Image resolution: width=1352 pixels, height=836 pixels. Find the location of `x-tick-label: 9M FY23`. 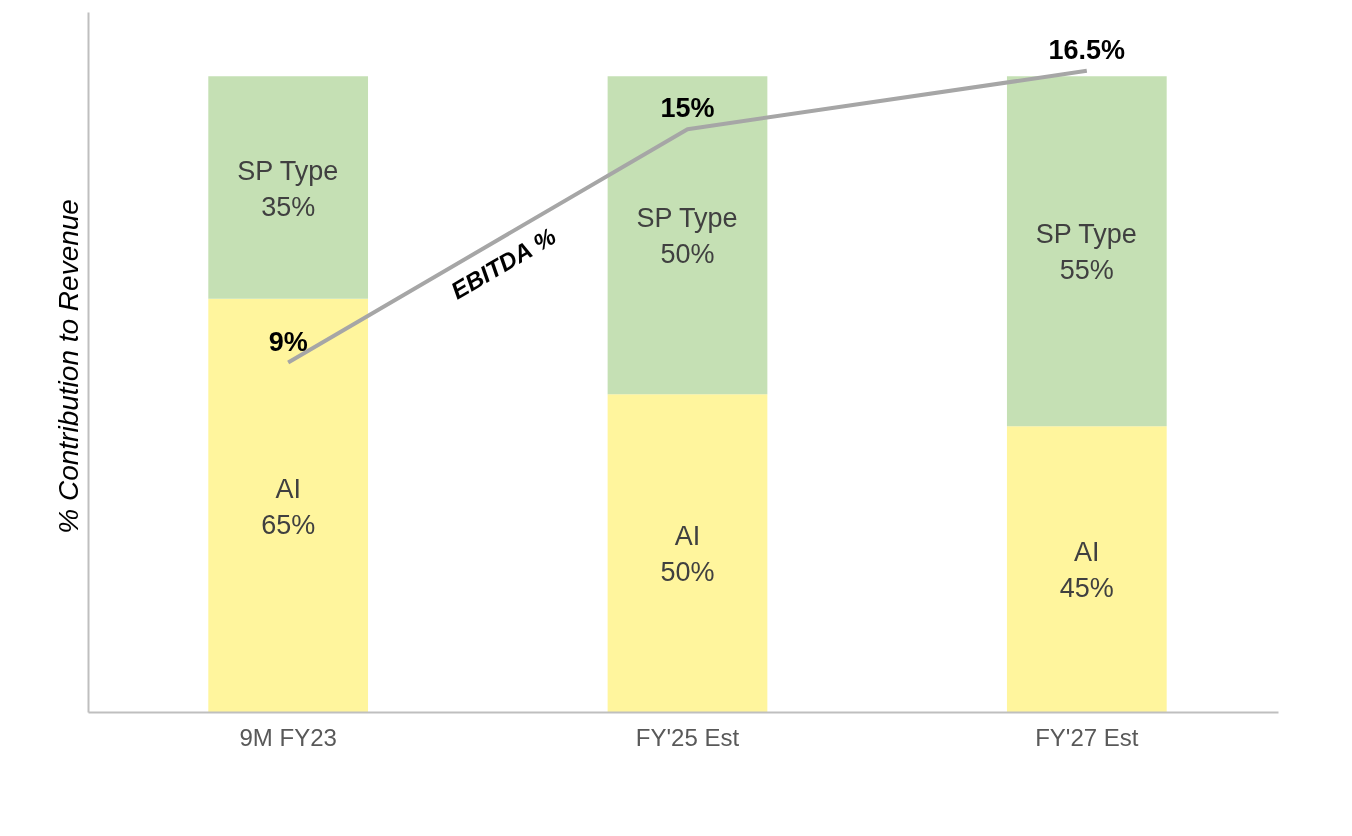

x-tick-label: 9M FY23 is located at coordinates (288, 737).